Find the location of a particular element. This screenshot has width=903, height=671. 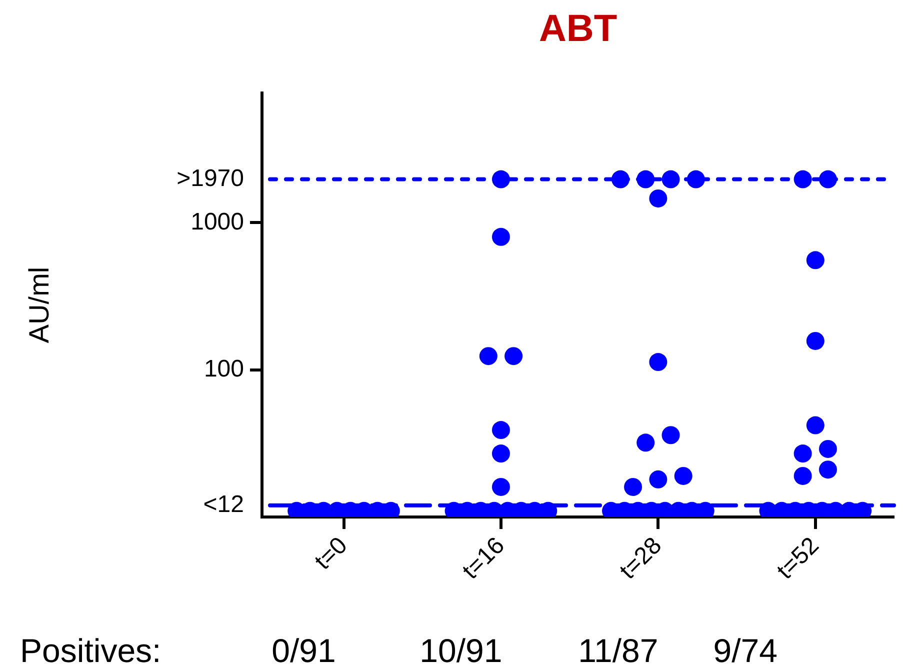

chart-title: ABT is located at coordinates (578, 29).